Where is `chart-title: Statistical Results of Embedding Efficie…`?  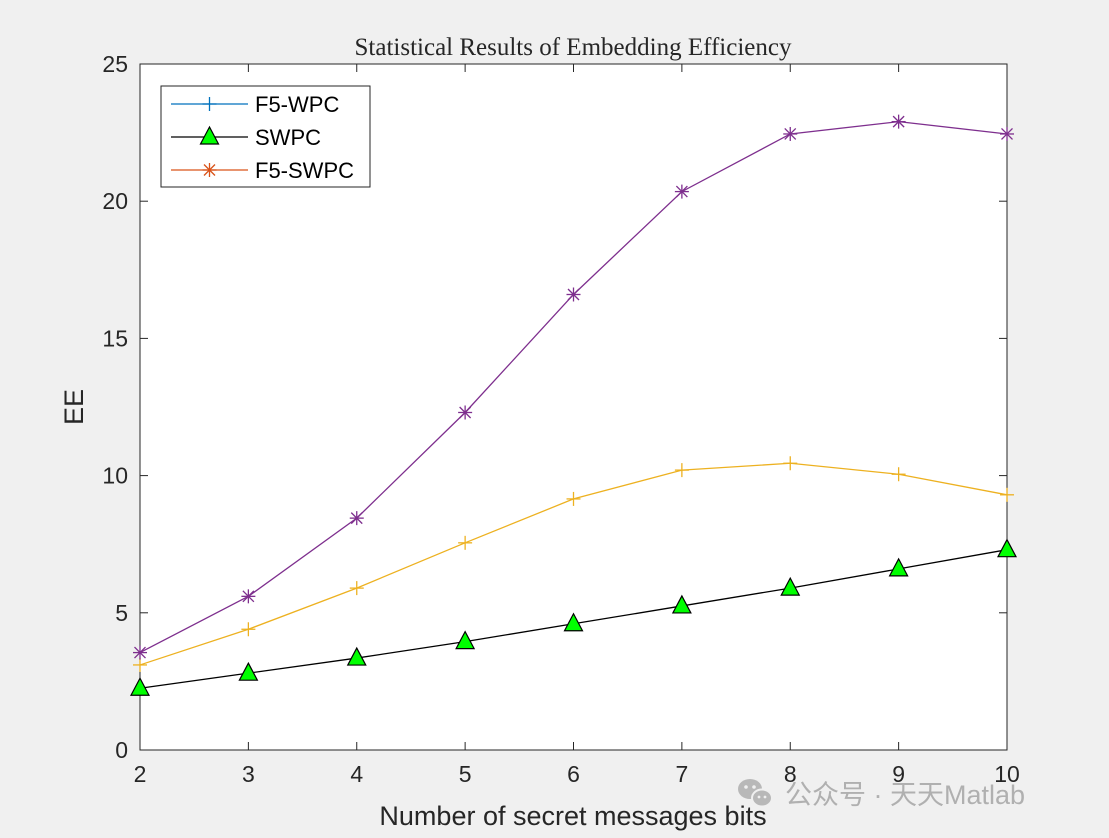
chart-title: Statistical Results of Embedding Efficie… is located at coordinates (573, 47).